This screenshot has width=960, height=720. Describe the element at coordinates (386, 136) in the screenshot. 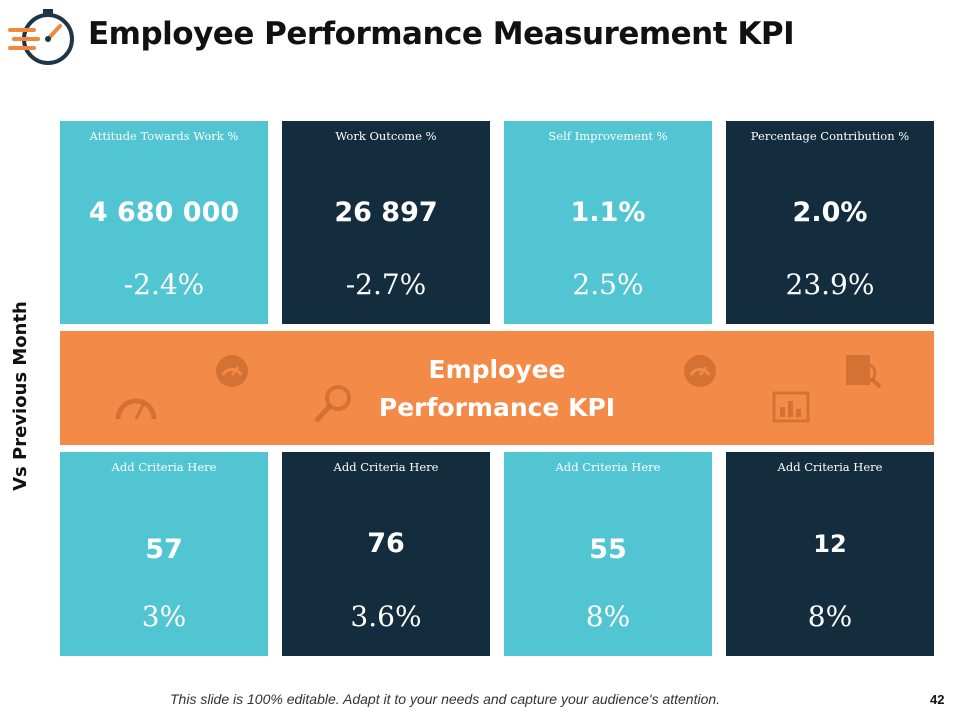

I see `kpi-card-label: Work Outcome %` at that location.